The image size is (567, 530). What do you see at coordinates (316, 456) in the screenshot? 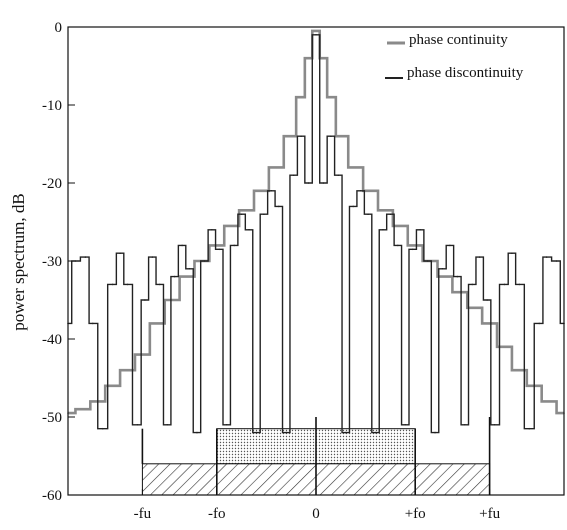
I see `frequency-band-layer` at bounding box center [316, 456].